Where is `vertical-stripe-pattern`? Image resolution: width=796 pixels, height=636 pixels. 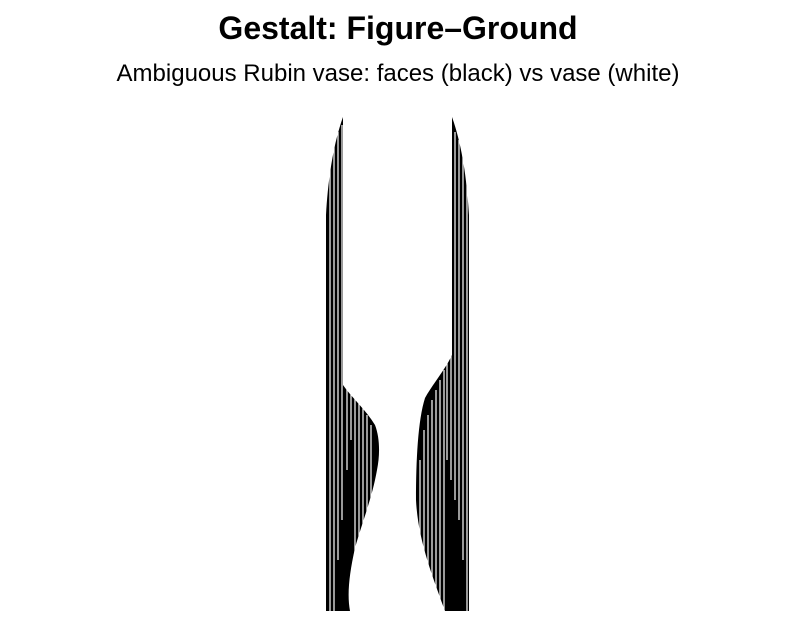 vertical-stripe-pattern is located at coordinates (398, 363).